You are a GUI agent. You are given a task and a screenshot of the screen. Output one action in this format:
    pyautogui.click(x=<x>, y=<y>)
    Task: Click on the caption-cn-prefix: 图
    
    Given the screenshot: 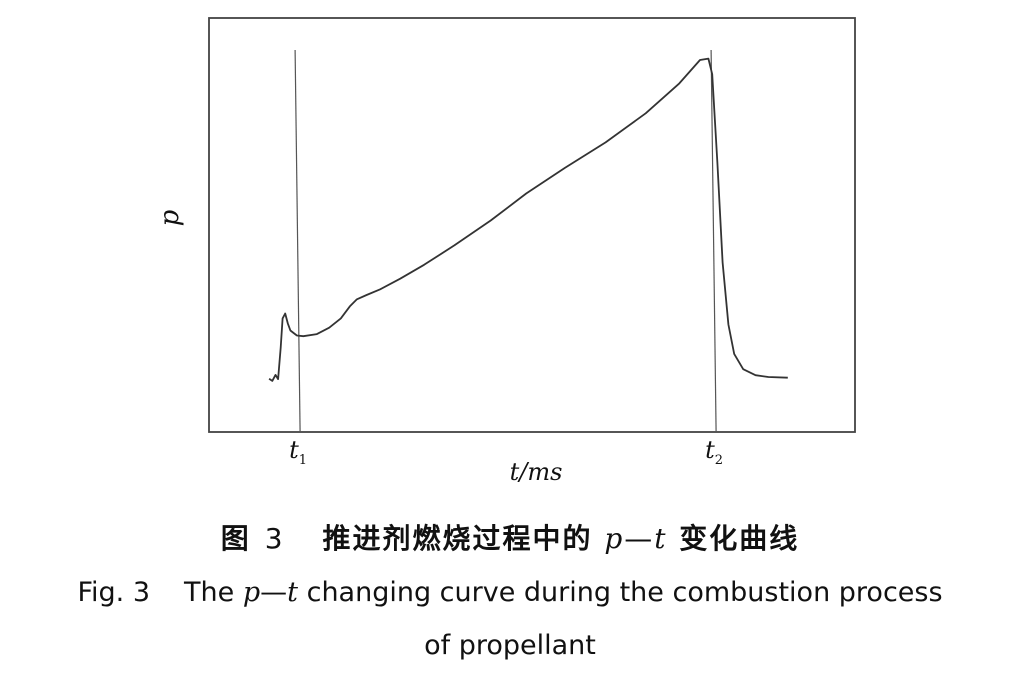 What is the action you would take?
    pyautogui.click(x=235, y=538)
    